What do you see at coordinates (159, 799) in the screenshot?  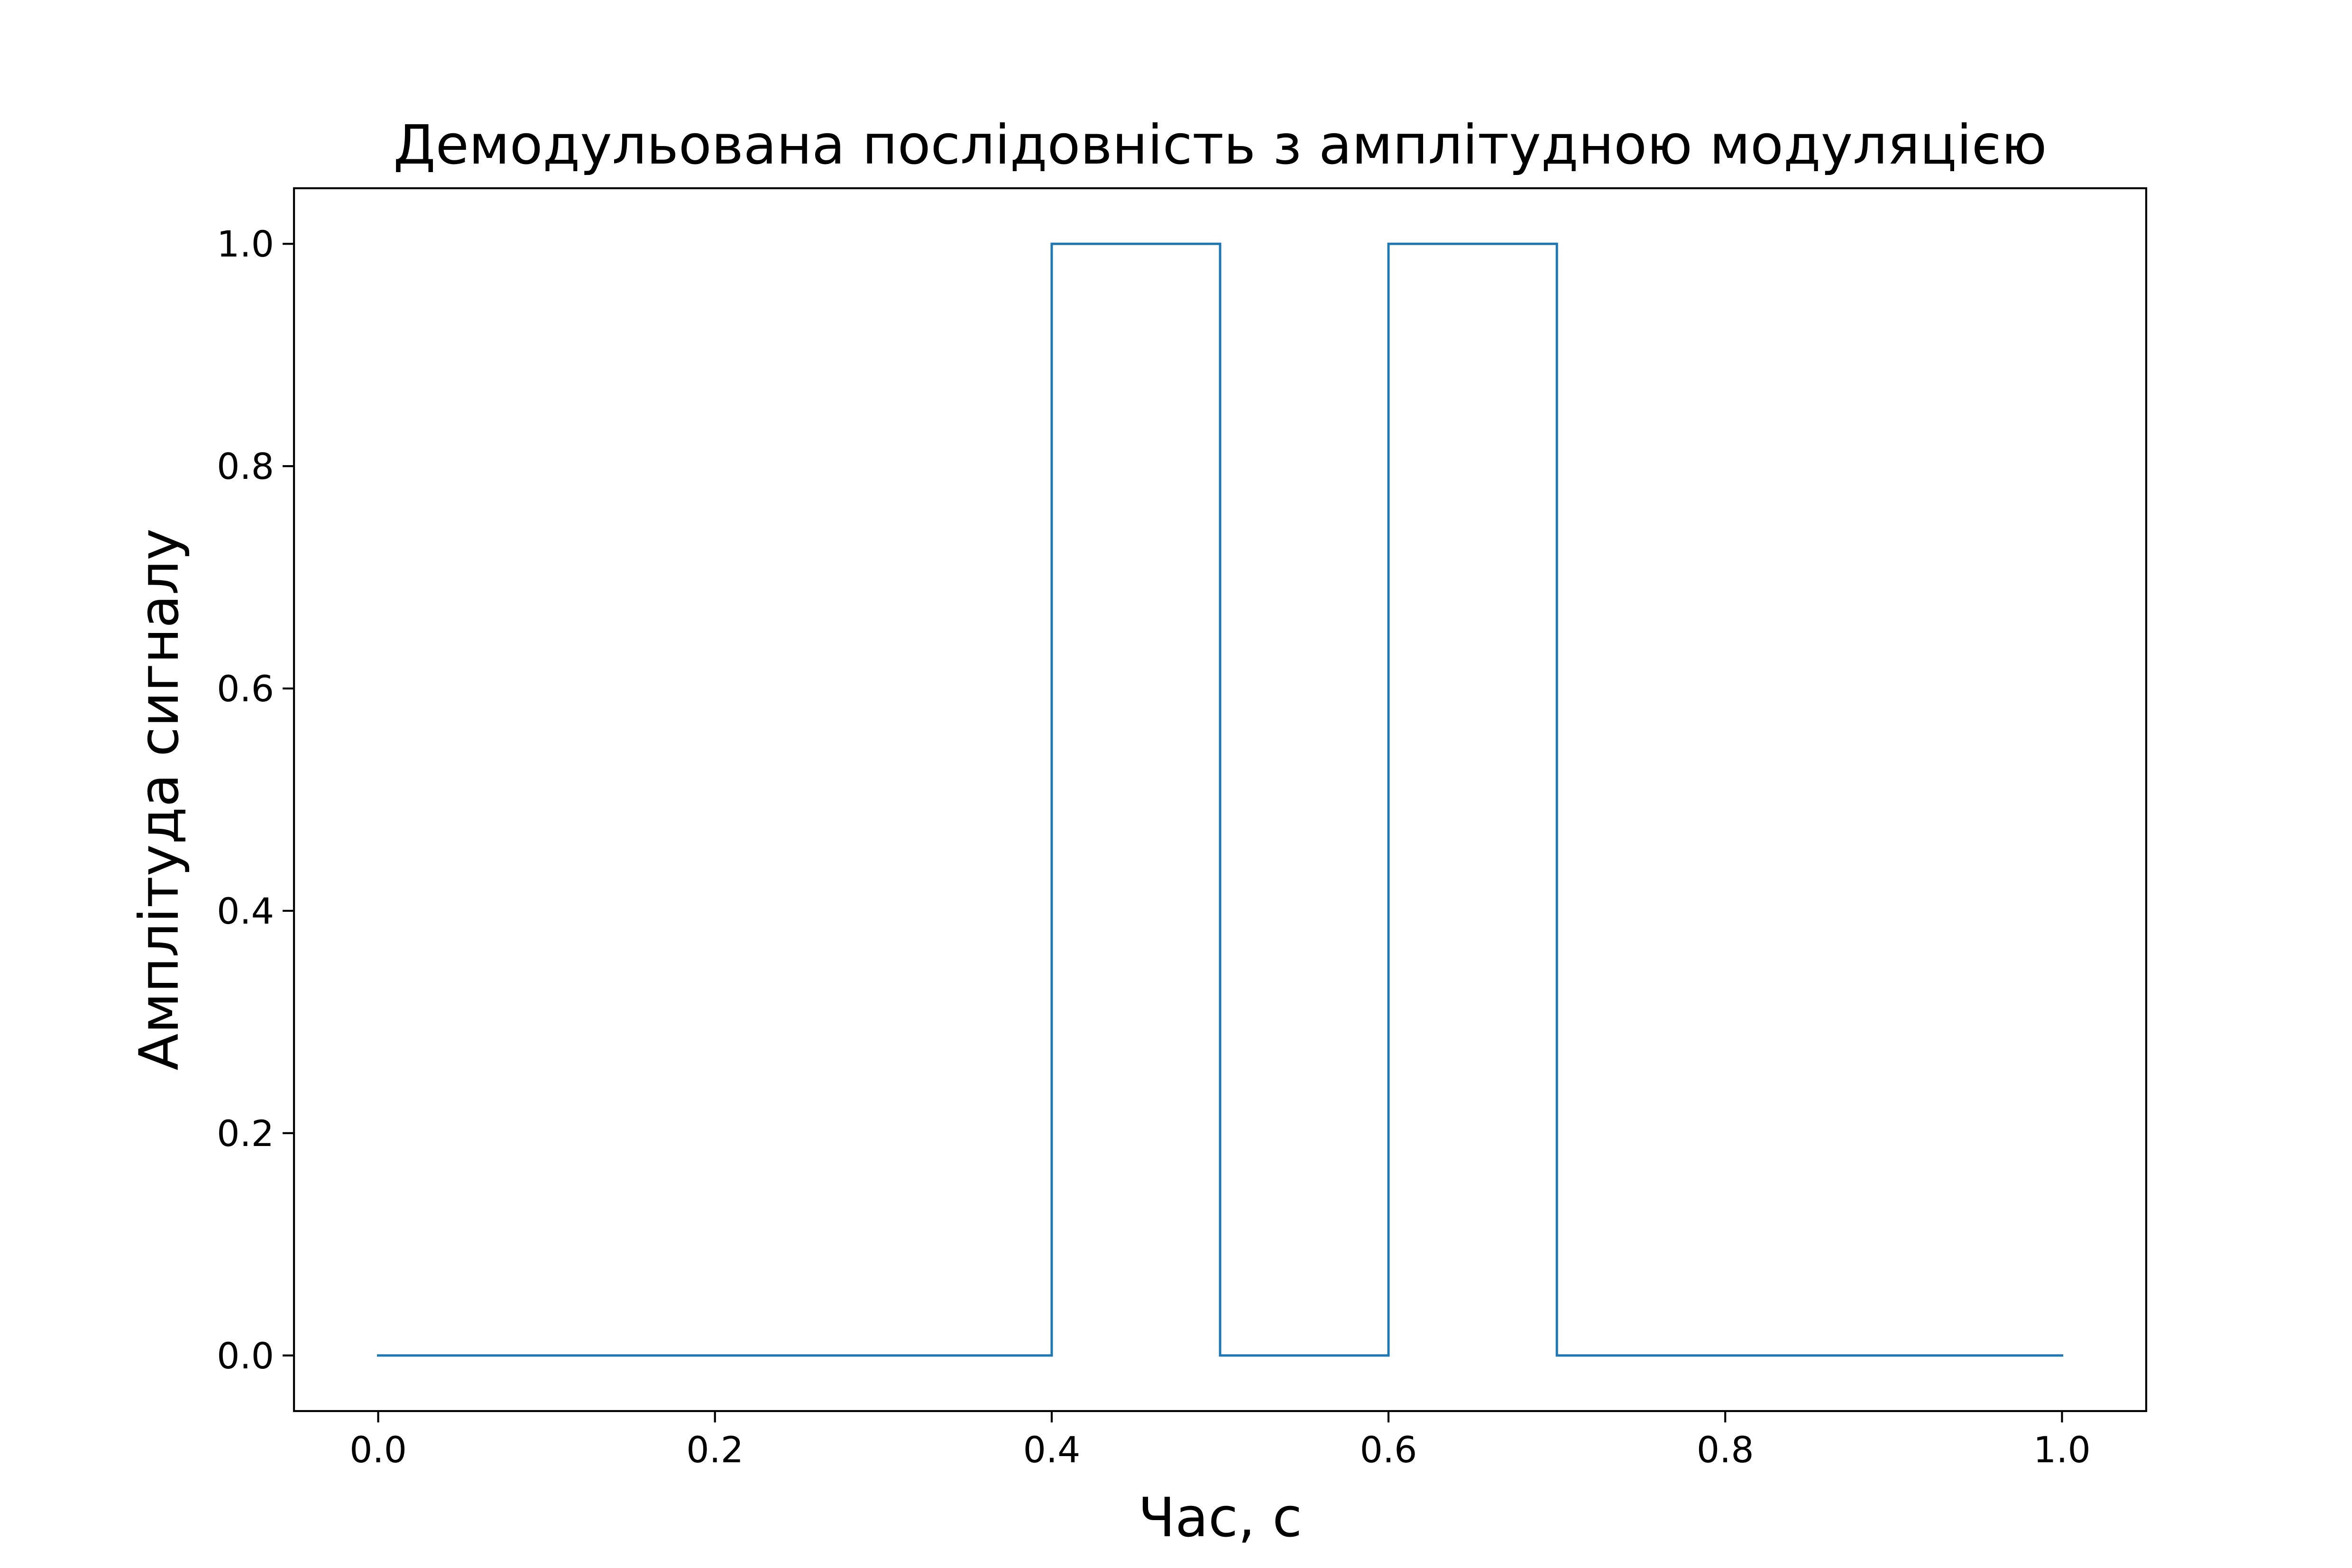 I see `y-axis-label: Амплітуда сигналу` at bounding box center [159, 799].